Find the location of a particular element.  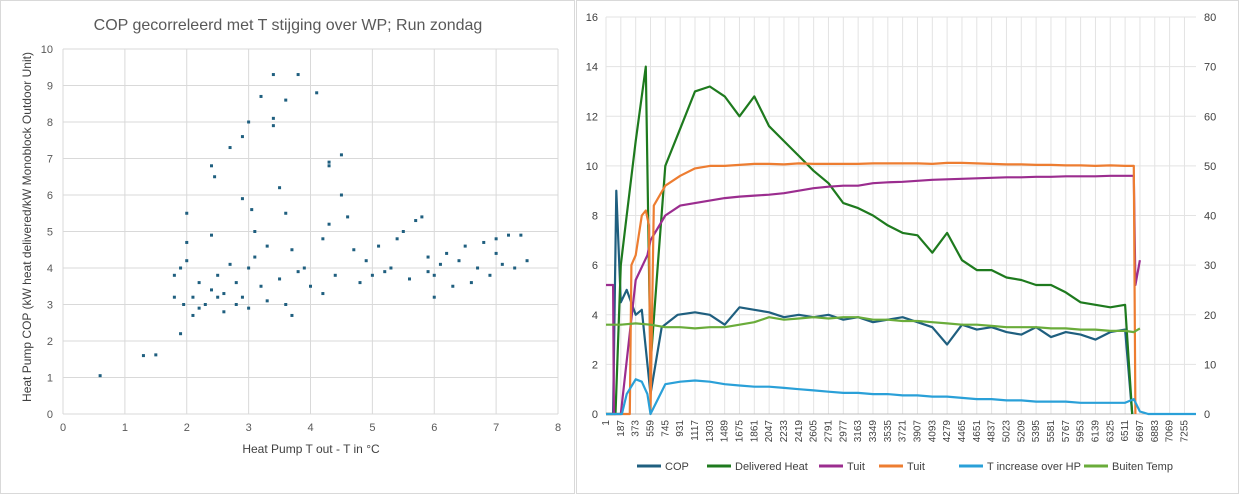

x-tick-label: 4465 is located at coordinates (962, 431).